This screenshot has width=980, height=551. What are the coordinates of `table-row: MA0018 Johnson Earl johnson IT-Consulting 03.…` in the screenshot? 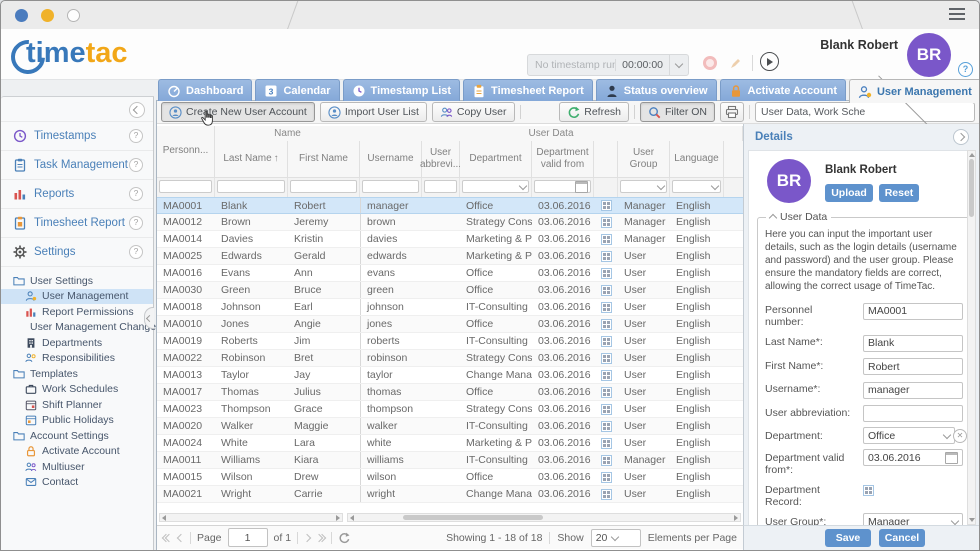 It's located at (450, 307).